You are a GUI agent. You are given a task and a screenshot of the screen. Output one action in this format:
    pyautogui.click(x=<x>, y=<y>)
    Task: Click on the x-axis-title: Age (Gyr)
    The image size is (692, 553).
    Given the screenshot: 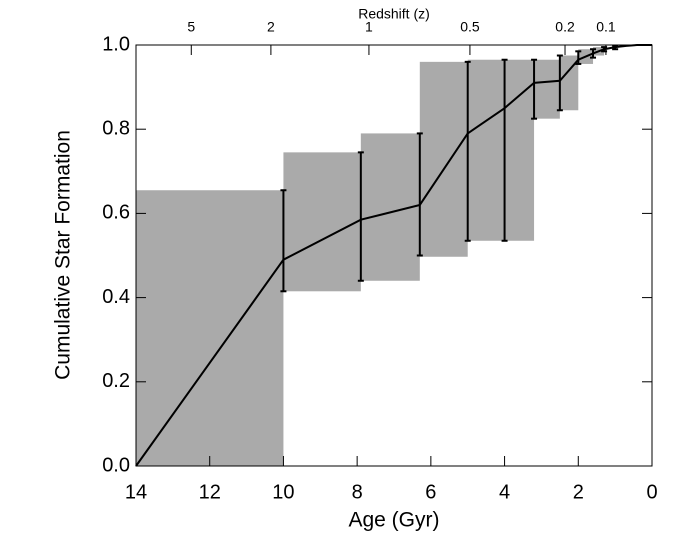 What is the action you would take?
    pyautogui.click(x=393, y=520)
    